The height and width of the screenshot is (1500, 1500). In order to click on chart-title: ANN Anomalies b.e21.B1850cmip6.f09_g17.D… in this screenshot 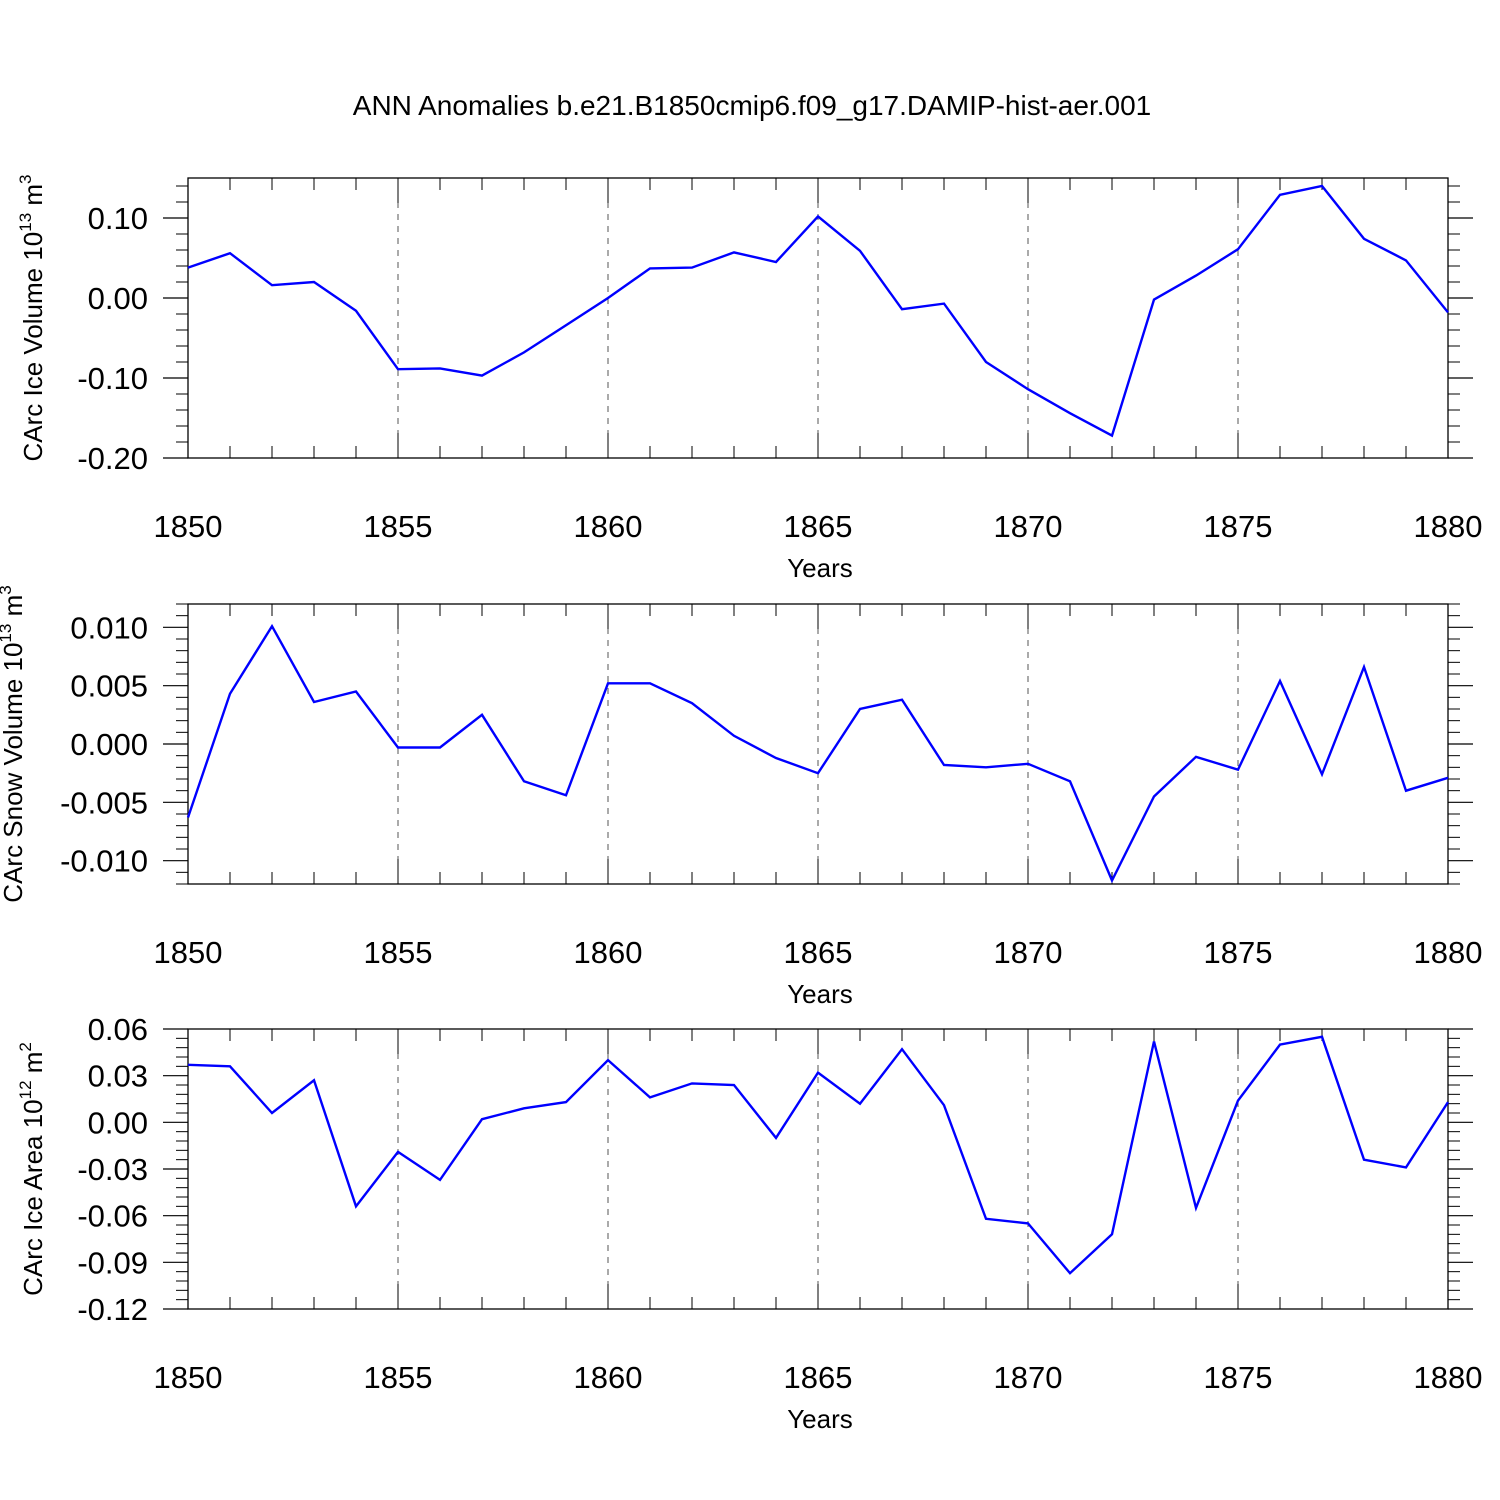, I will do `click(752, 105)`.